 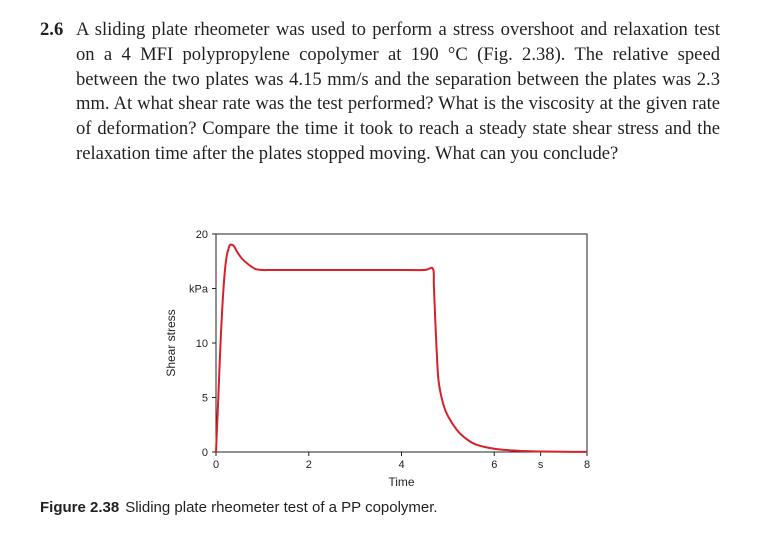 I want to click on x-tick-label: 0, so click(x=216, y=465).